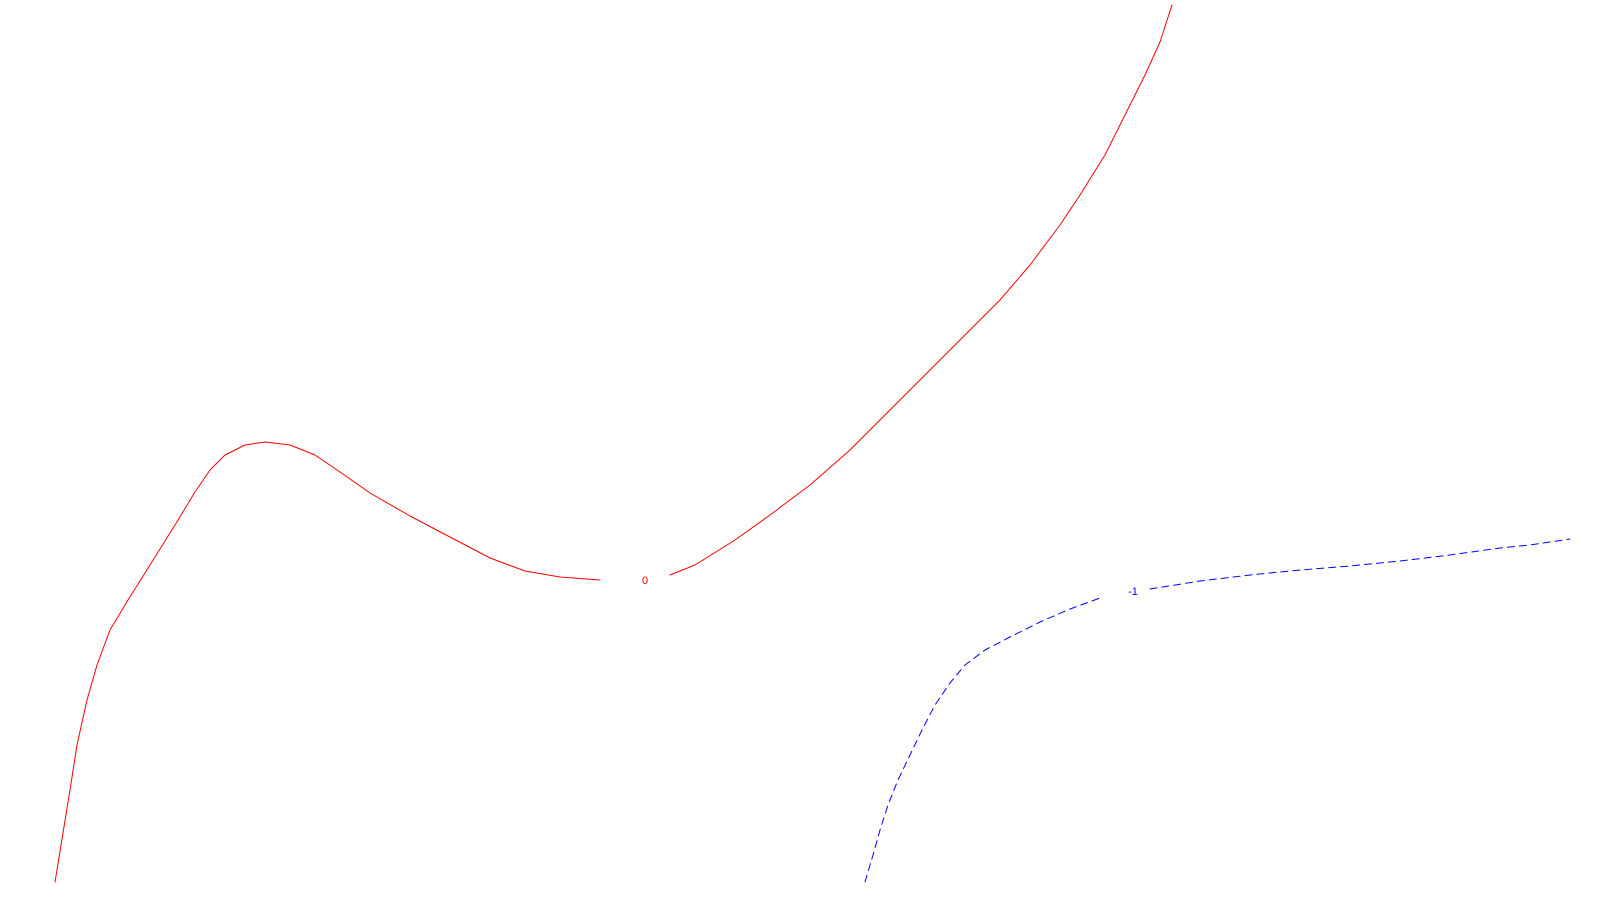 The width and height of the screenshot is (1600, 900). What do you see at coordinates (645, 581) in the screenshot?
I see `contour-label-level-0: 0` at bounding box center [645, 581].